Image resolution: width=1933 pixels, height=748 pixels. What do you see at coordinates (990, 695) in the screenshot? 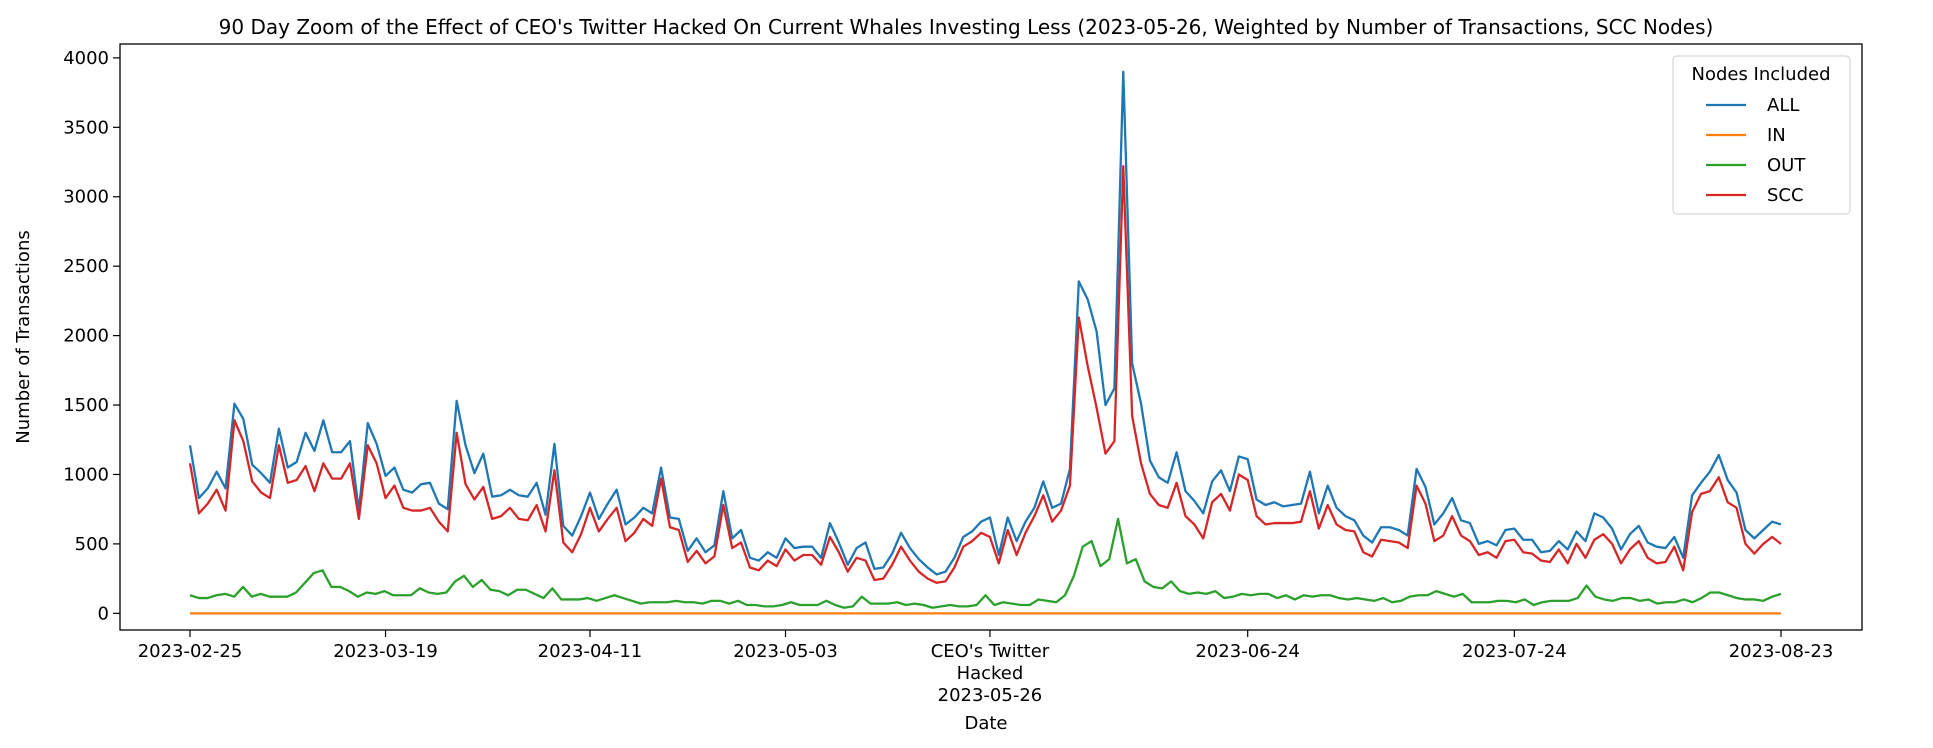
I see `x-tick-label: 2023-05-26` at bounding box center [990, 695].